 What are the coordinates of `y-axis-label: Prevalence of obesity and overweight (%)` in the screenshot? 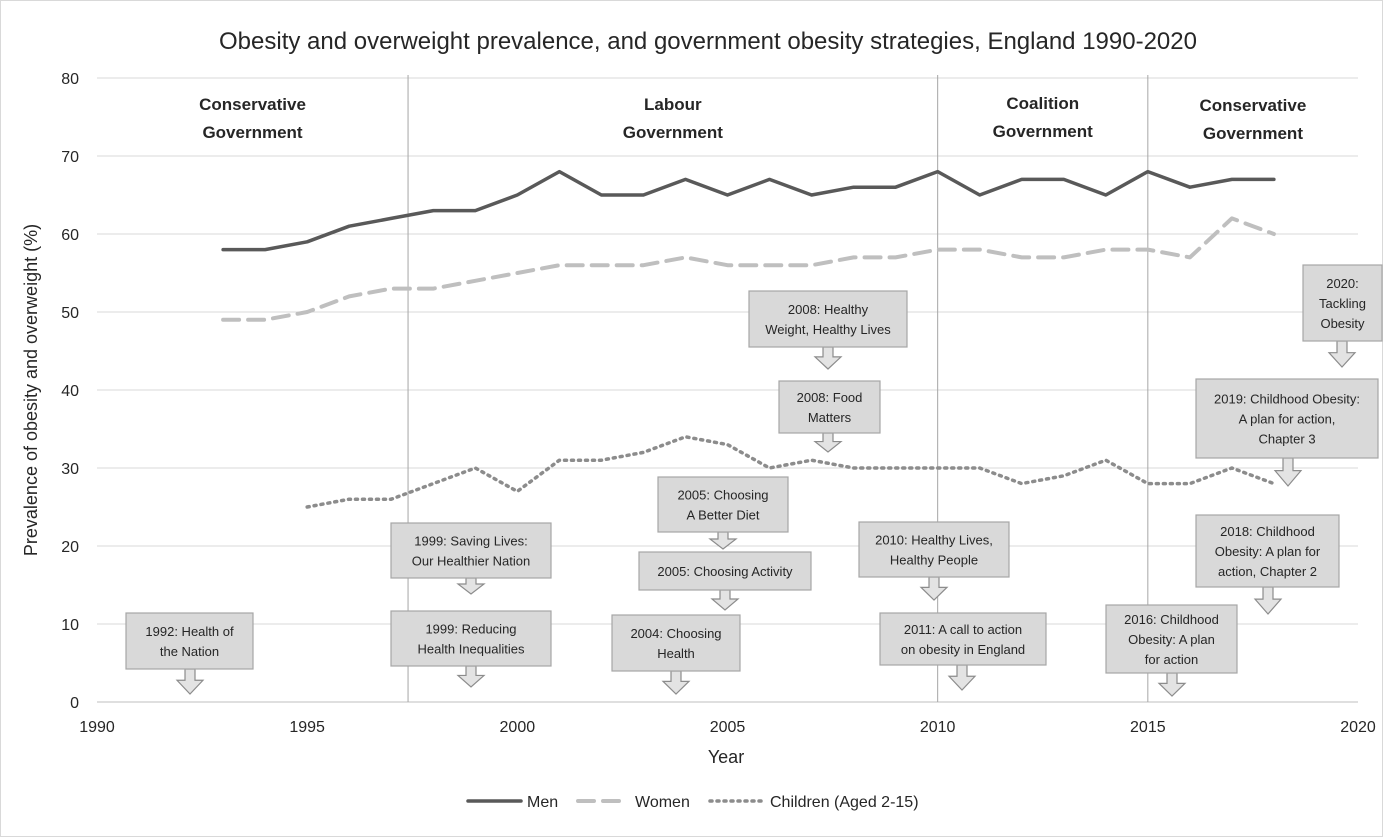 It's located at (31, 390).